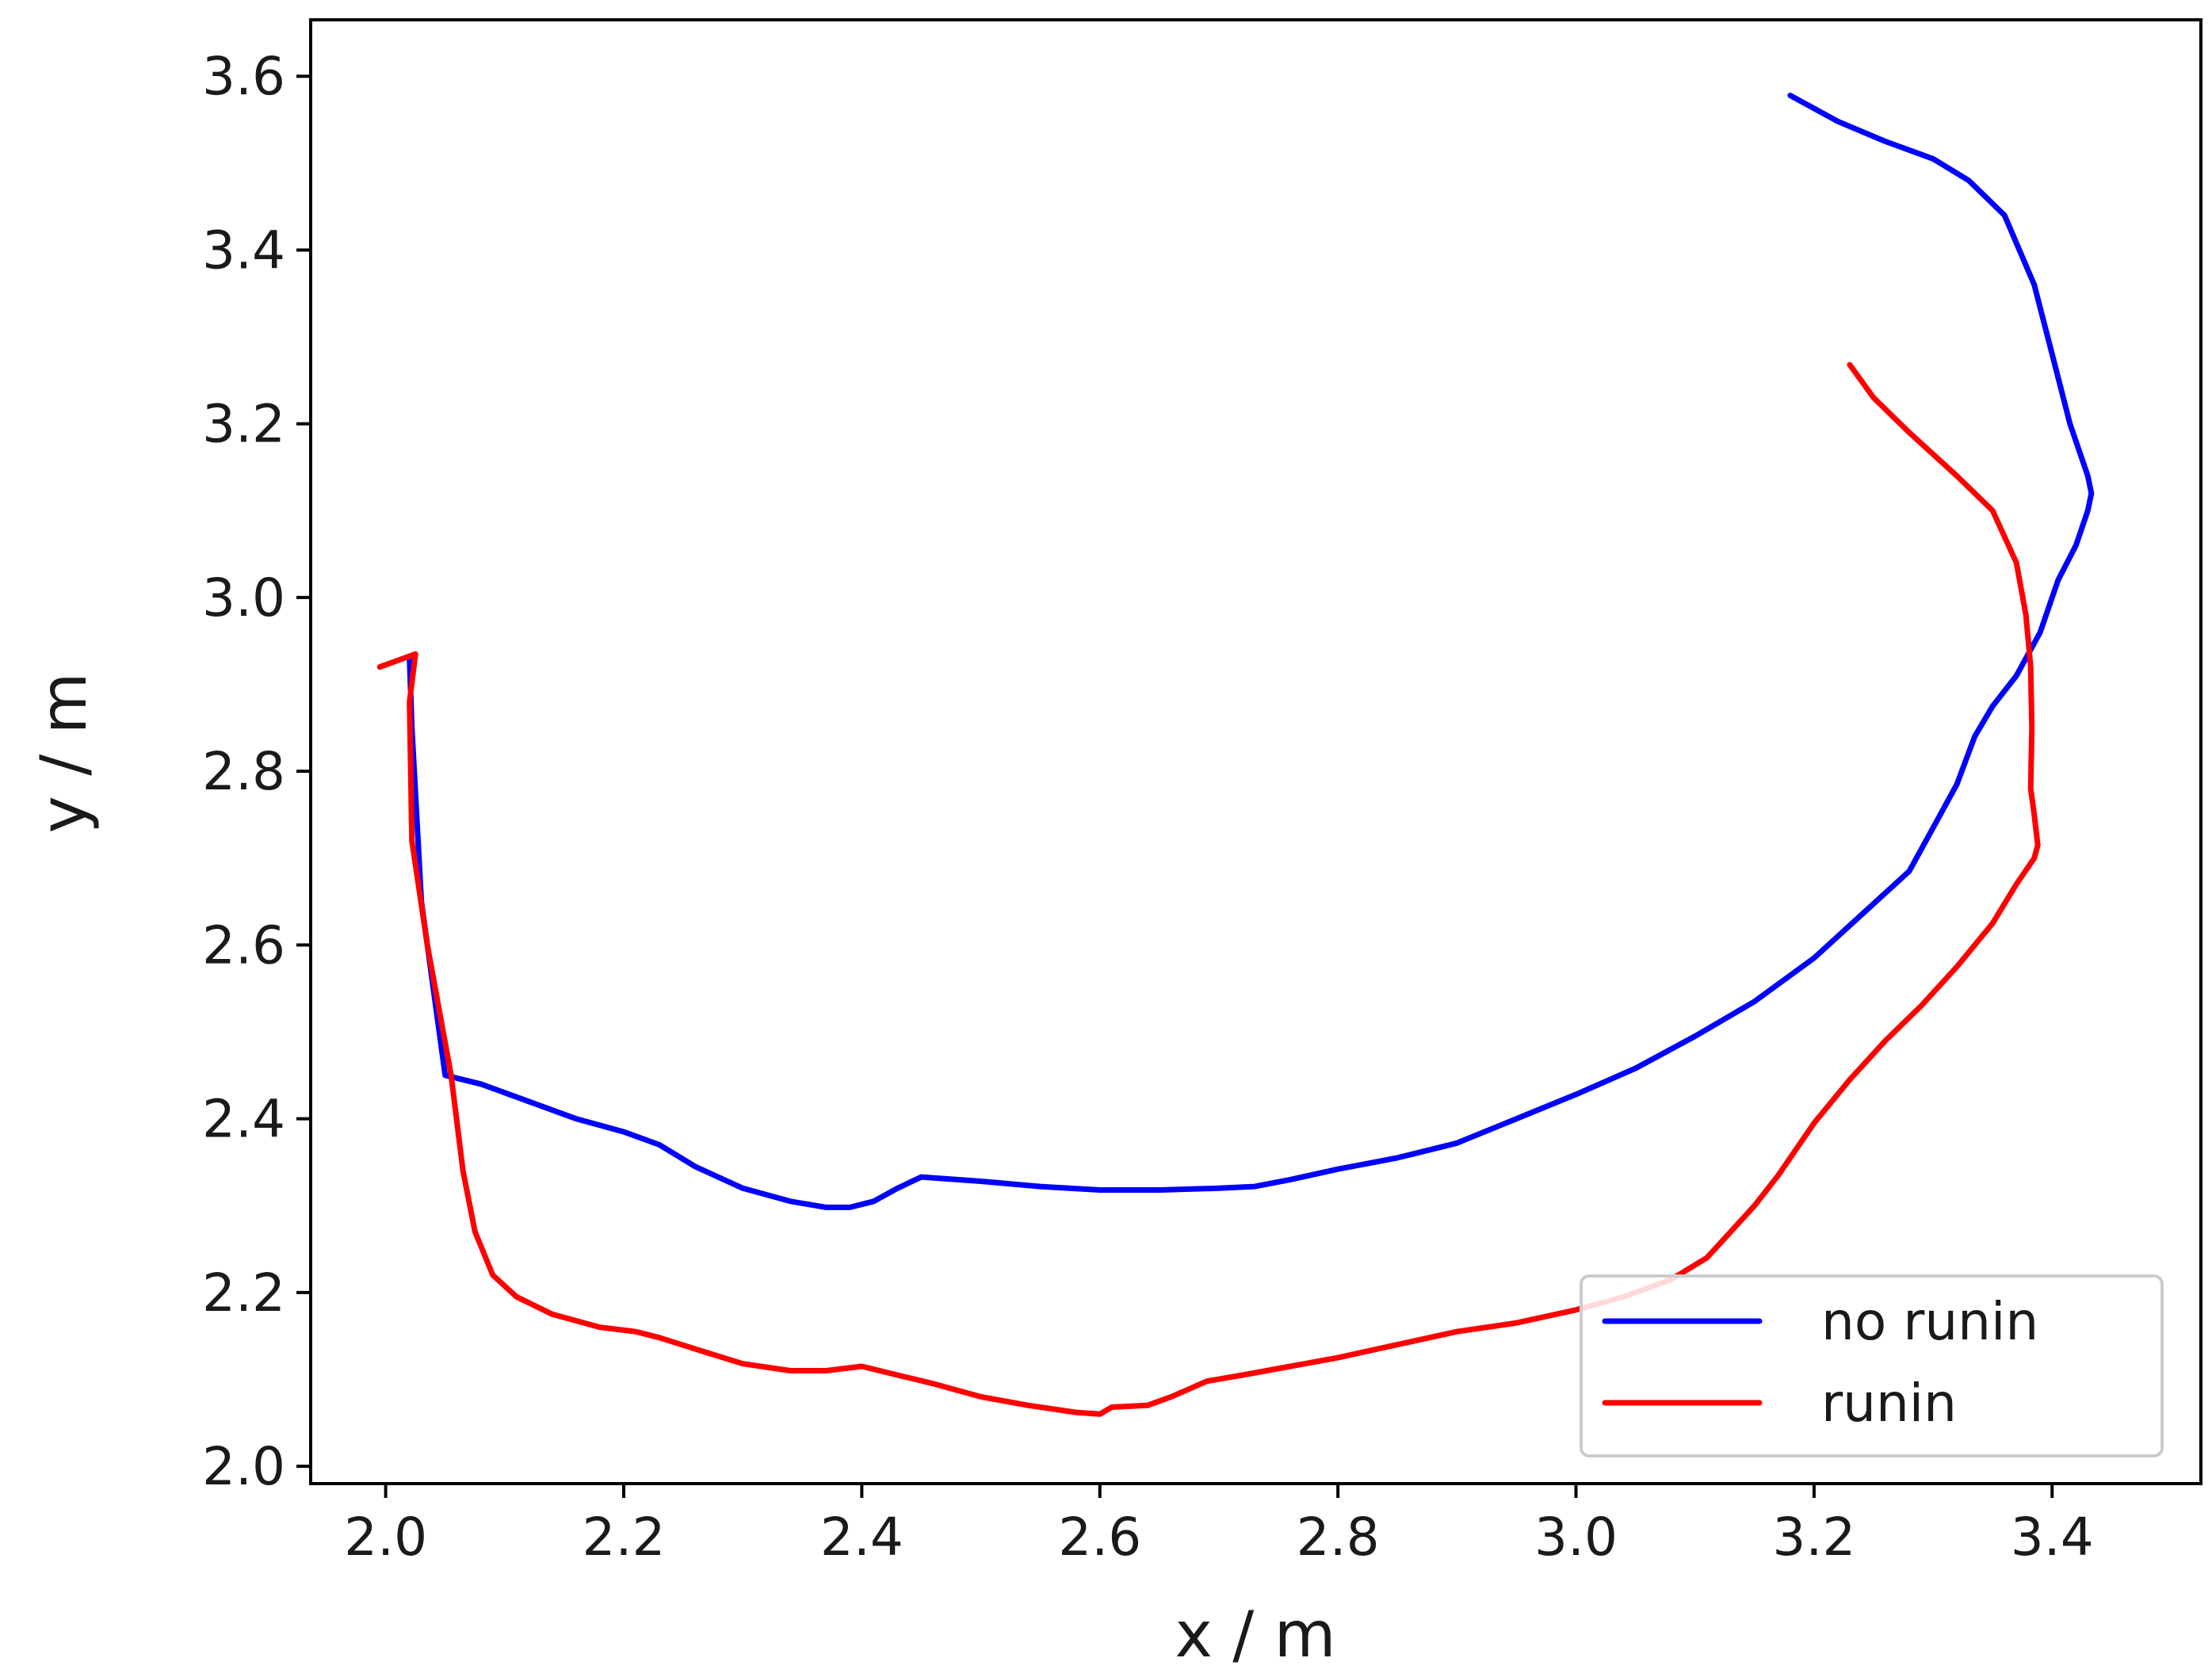 This screenshot has height=1677, width=2212. Describe the element at coordinates (64, 752) in the screenshot. I see `y-axis-label: y / m` at that location.